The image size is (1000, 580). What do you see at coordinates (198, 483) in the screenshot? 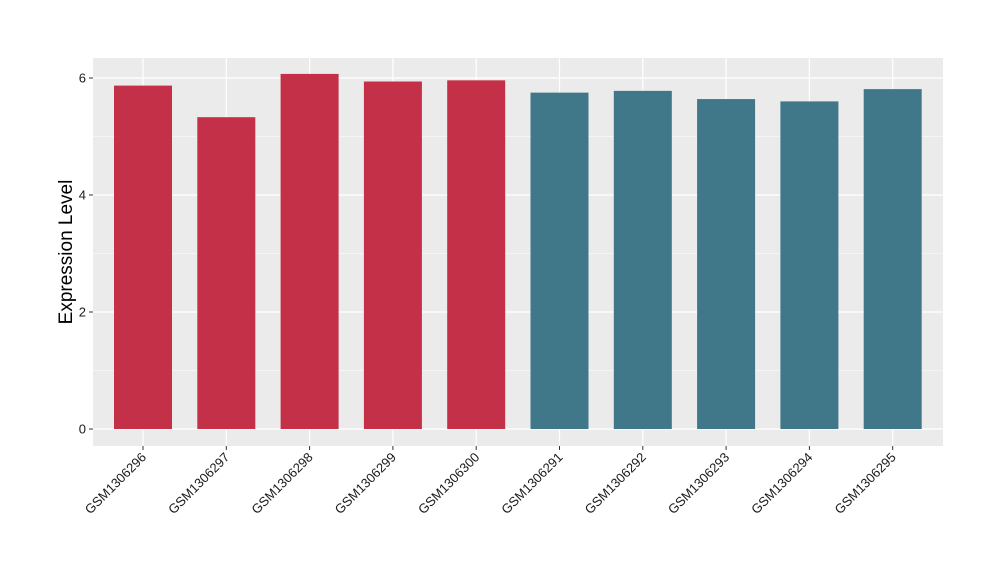
I see `x-tick-label: GSM1306297` at bounding box center [198, 483].